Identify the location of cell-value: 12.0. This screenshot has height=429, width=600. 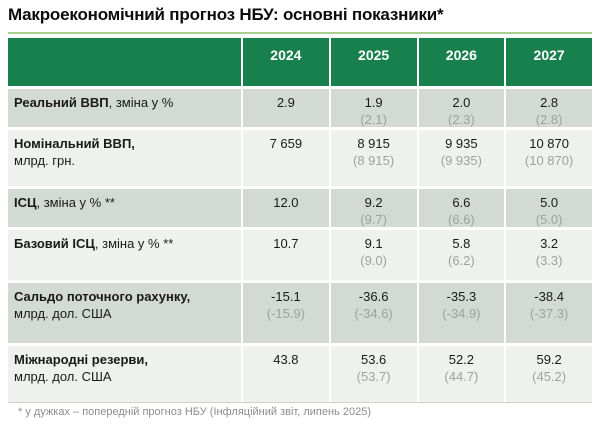
(286, 202).